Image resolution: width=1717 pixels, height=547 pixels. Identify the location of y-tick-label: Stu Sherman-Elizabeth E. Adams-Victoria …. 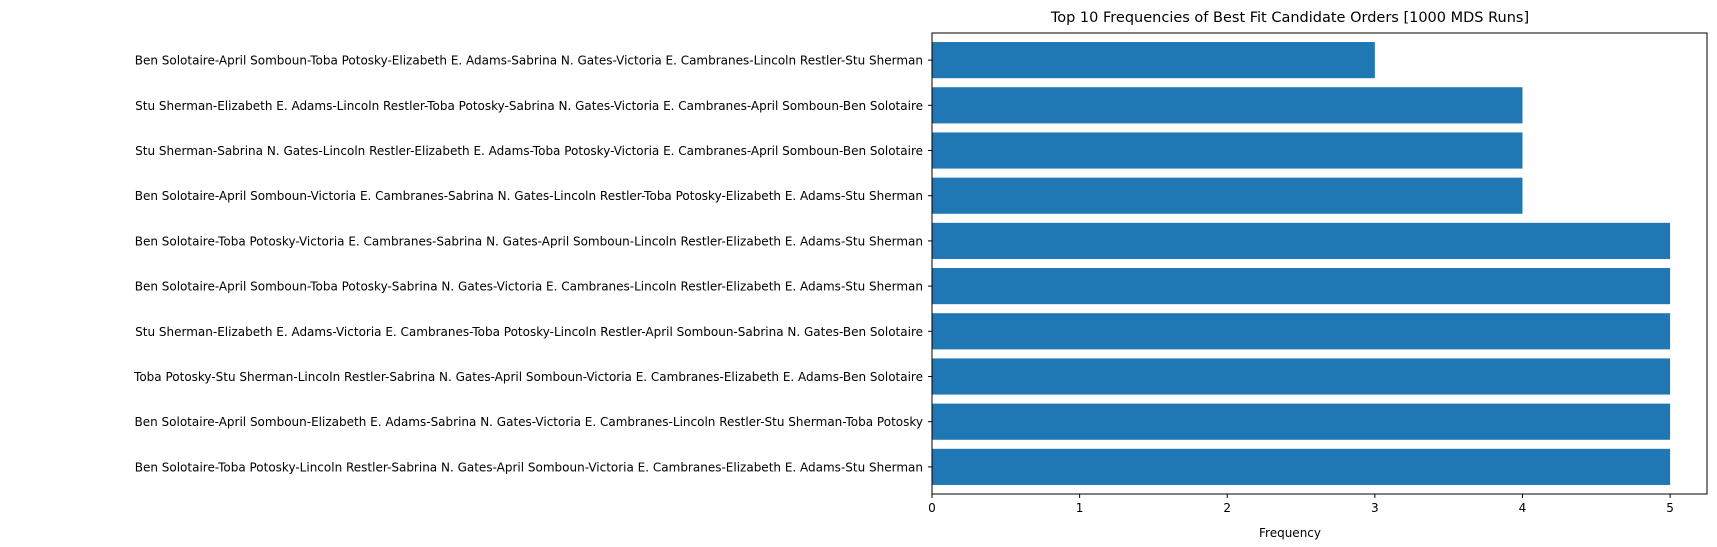
(529, 332).